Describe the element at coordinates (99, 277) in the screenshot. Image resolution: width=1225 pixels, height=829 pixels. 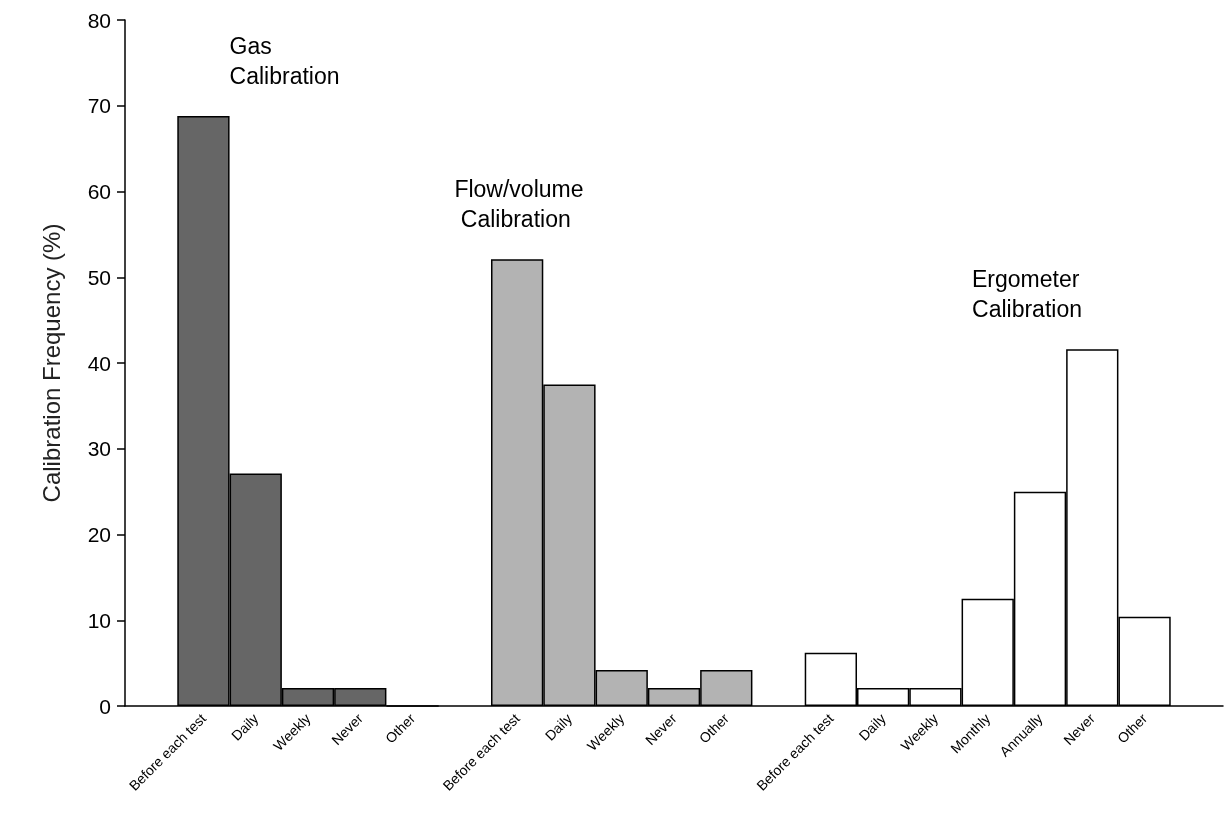
I see `y-tick-label: 50` at that location.